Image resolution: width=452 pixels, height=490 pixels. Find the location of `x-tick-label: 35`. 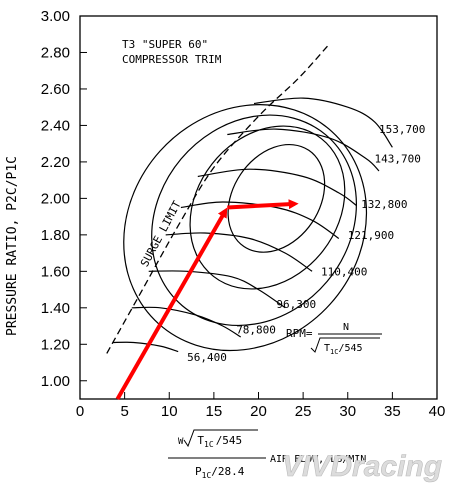

x-tick-label: 35 is located at coordinates (392, 411).